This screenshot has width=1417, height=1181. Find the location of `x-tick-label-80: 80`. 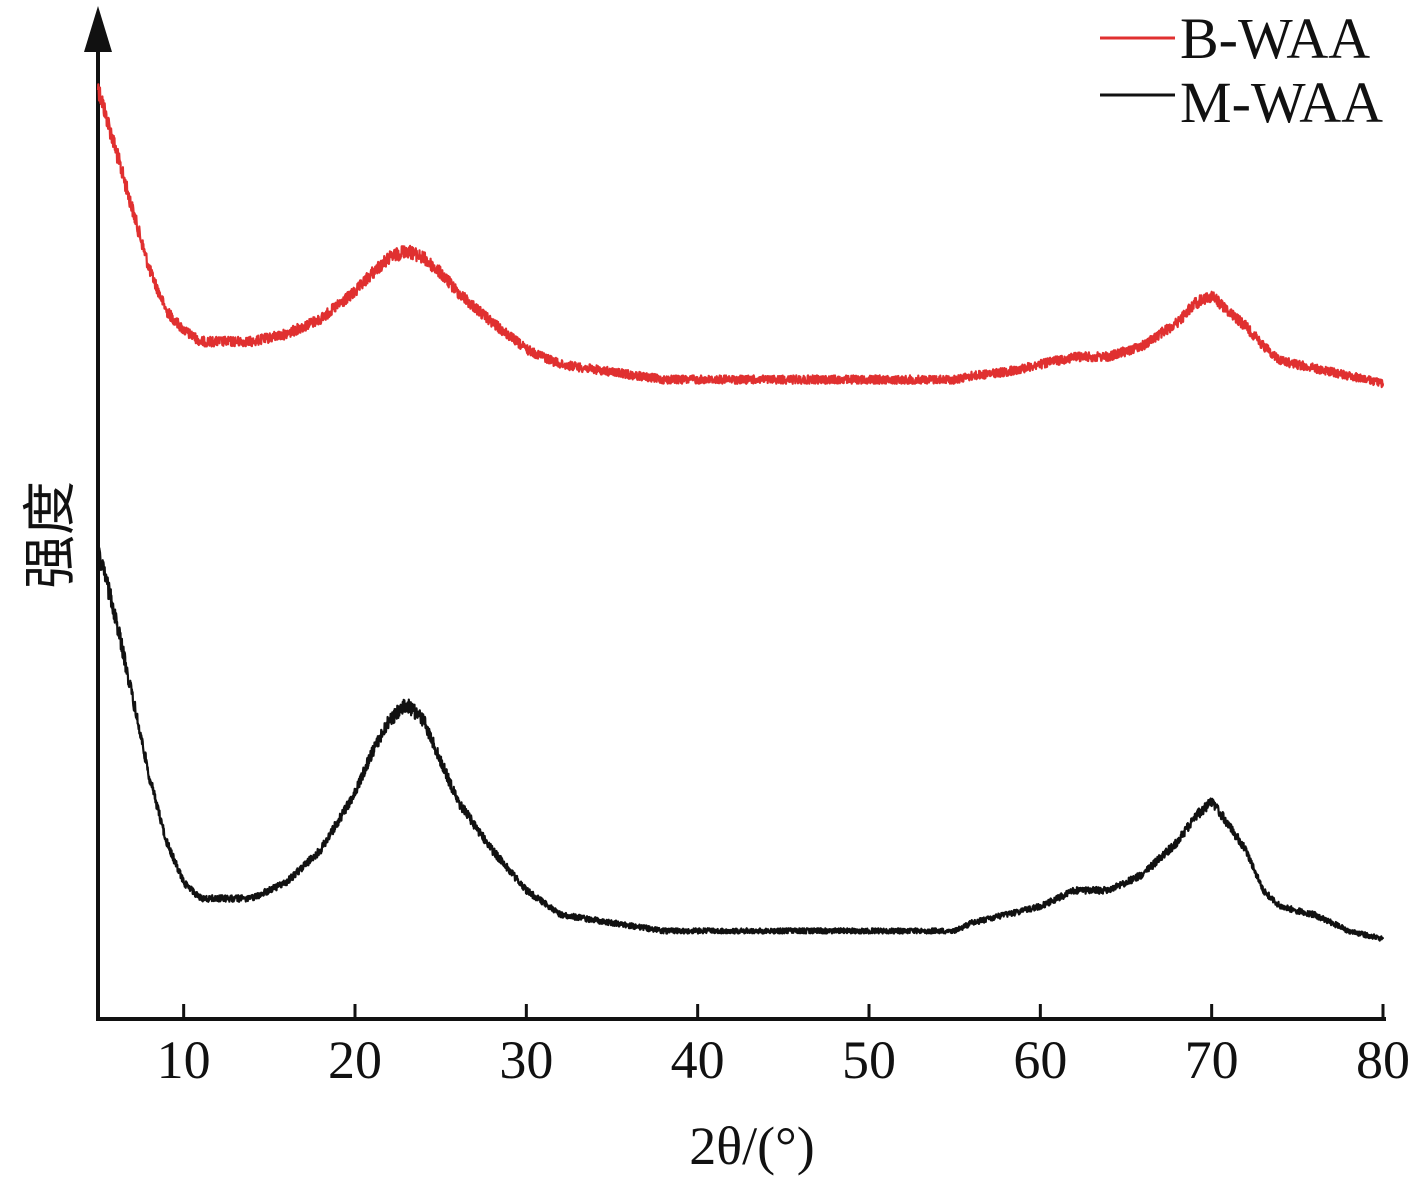

x-tick-label-80: 80 is located at coordinates (1383, 1060).